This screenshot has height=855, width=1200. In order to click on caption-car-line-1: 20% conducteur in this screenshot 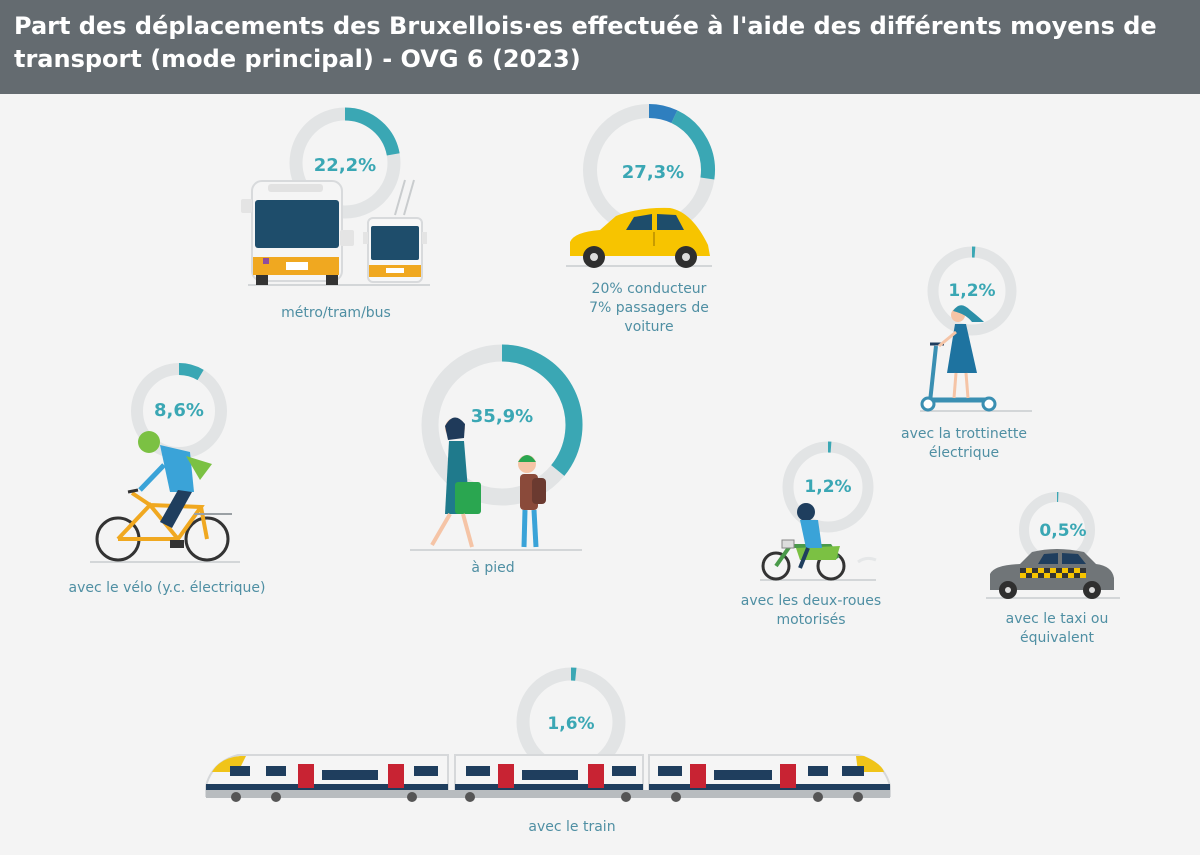, I will do `click(649, 289)`.